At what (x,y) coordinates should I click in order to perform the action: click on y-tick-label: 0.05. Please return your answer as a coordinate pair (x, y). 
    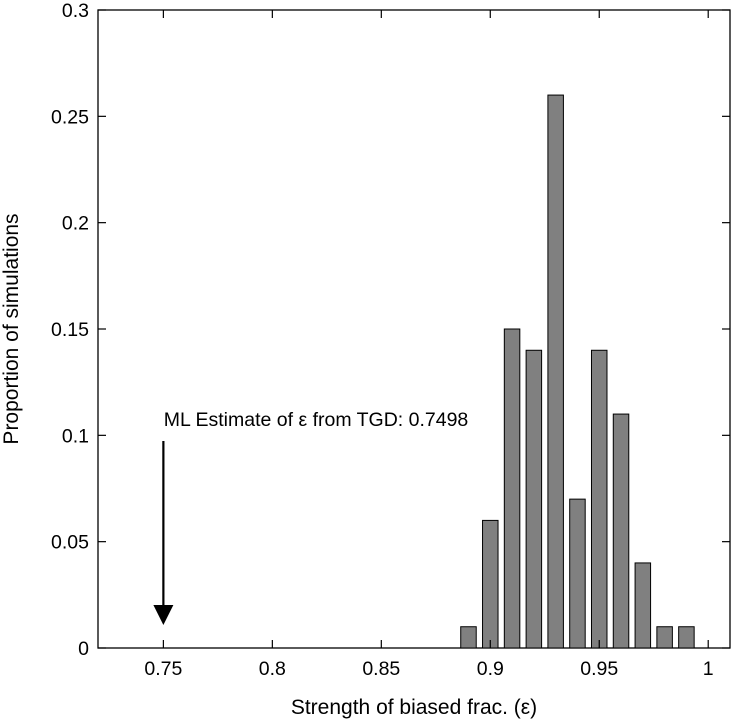
    Looking at the image, I should click on (70, 543).